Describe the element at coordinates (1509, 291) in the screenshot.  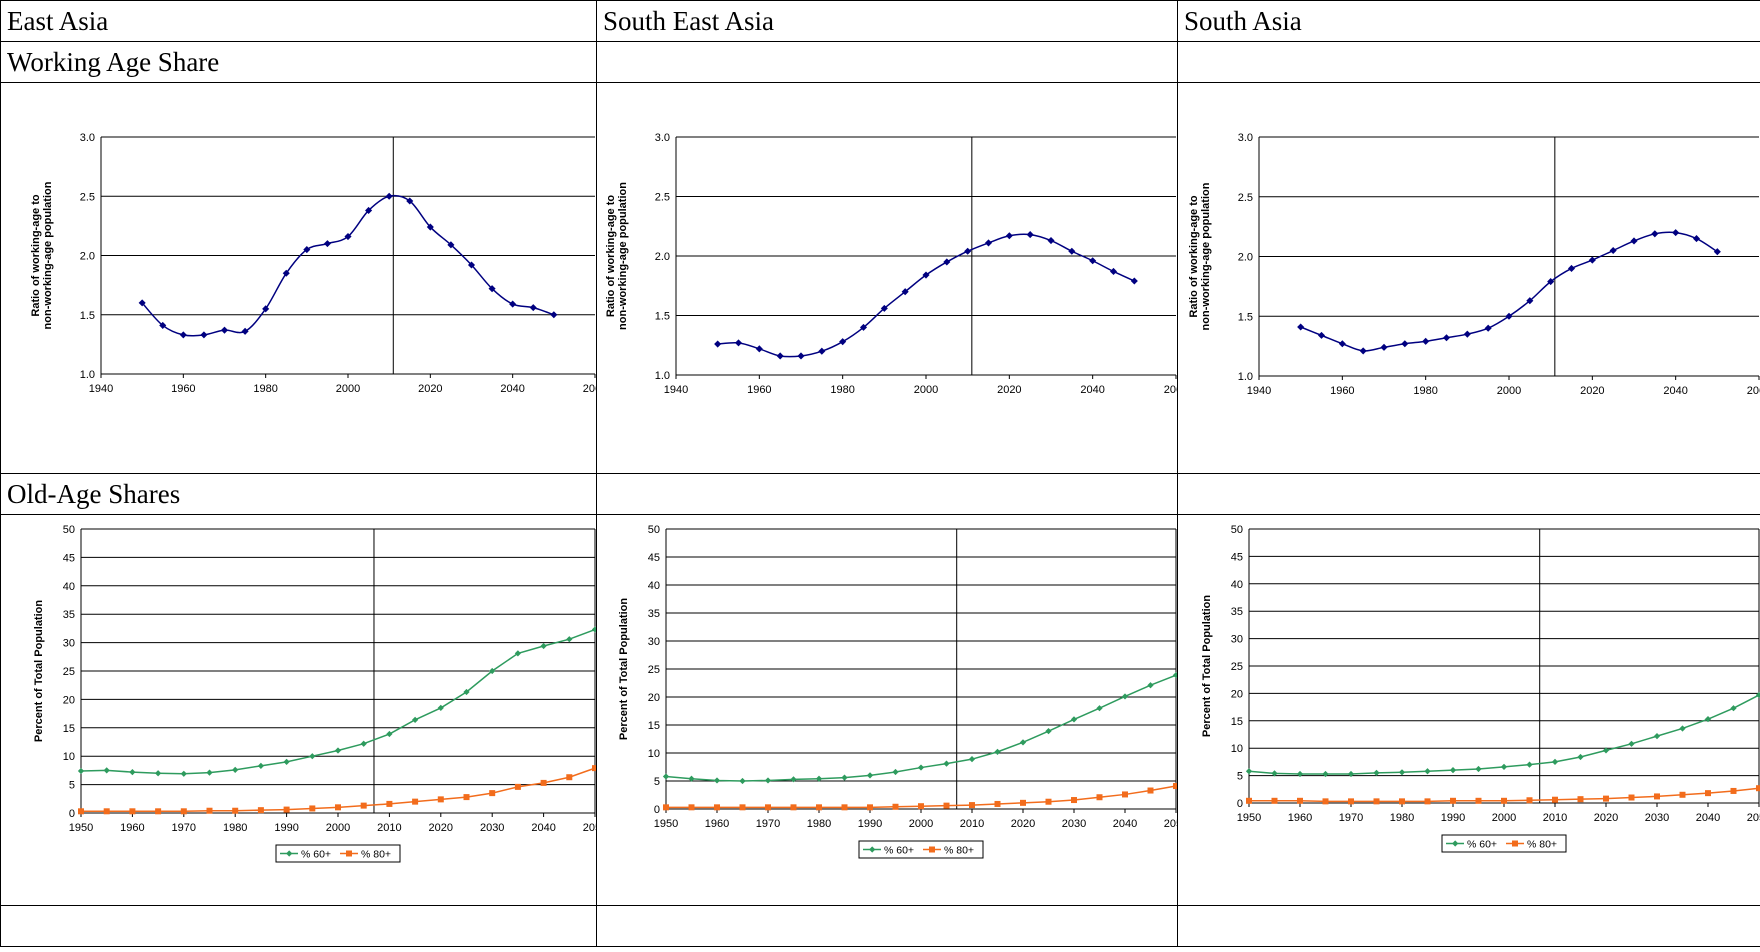
I see `series-line` at that location.